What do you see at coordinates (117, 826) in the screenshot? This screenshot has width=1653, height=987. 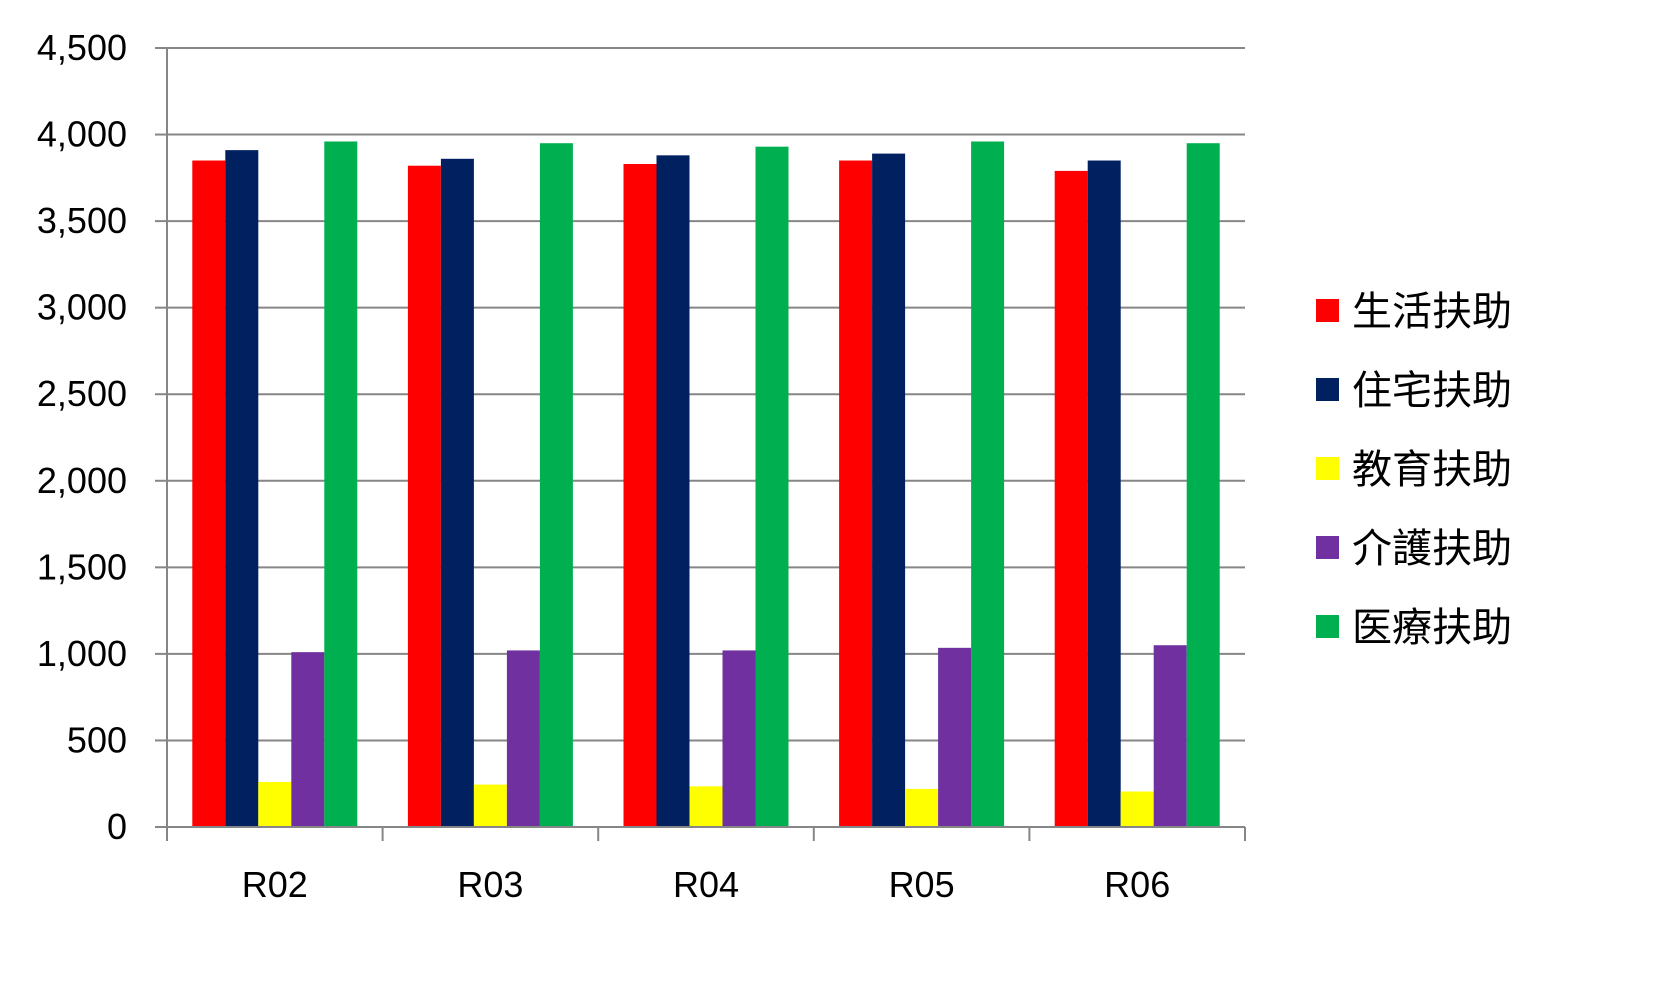 I see `y-tick-label: 0` at bounding box center [117, 826].